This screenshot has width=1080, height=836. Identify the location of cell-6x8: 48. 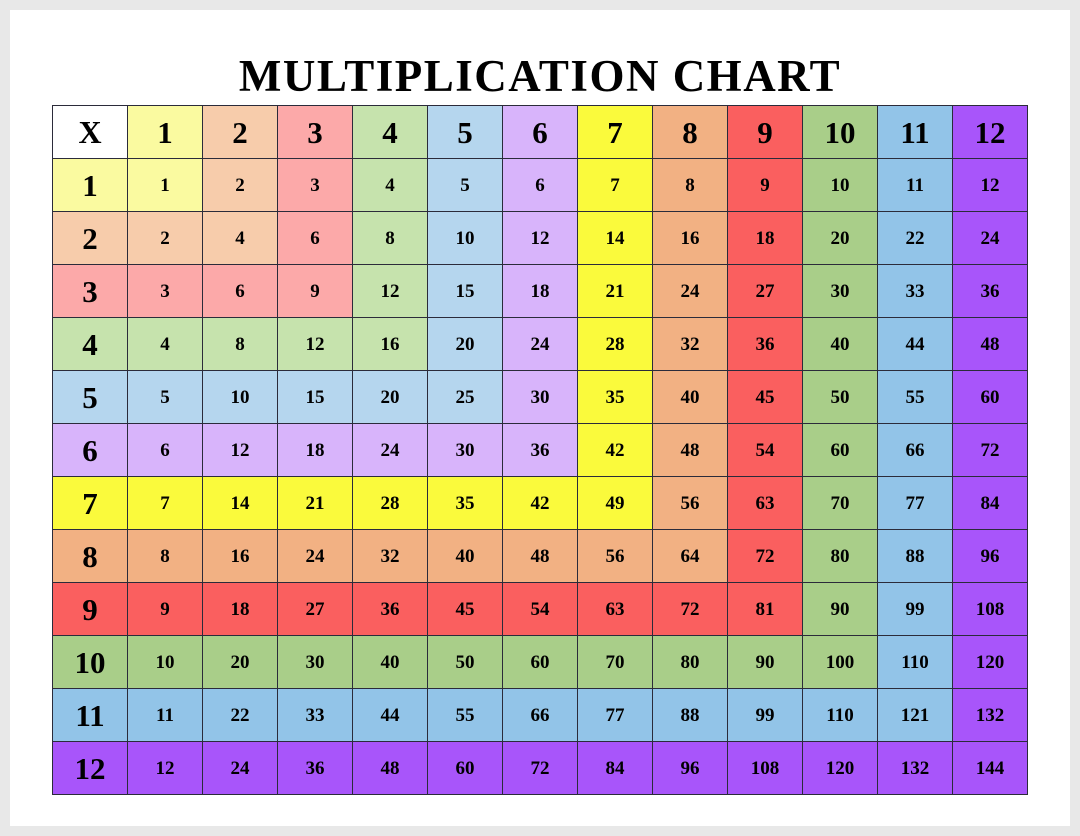
(690, 450).